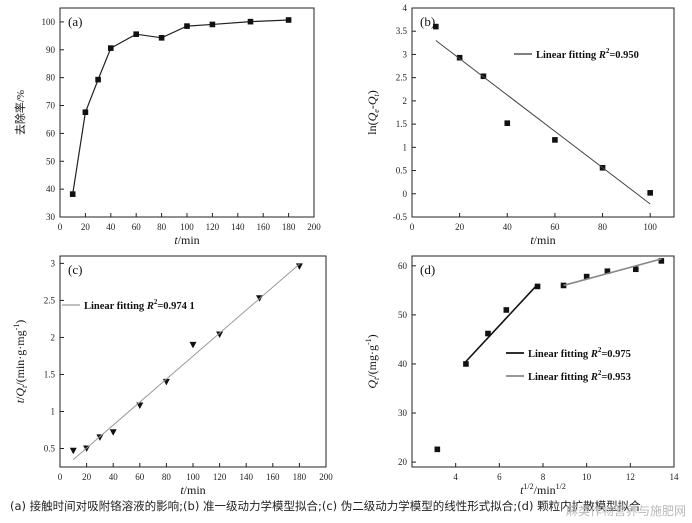 This screenshot has height=523, width=692. What do you see at coordinates (20, 362) in the screenshot?
I see `y-axis-label: t/Qt/(min·g·mg-1)` at bounding box center [20, 362].